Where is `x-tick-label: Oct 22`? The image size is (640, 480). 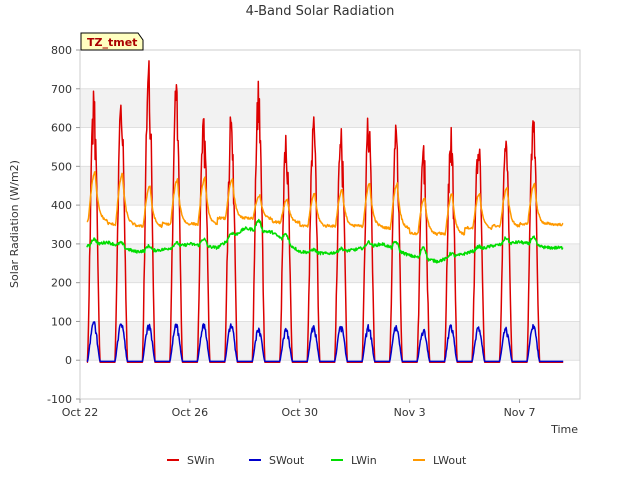 x-tick-label: Oct 22 is located at coordinates (80, 412).